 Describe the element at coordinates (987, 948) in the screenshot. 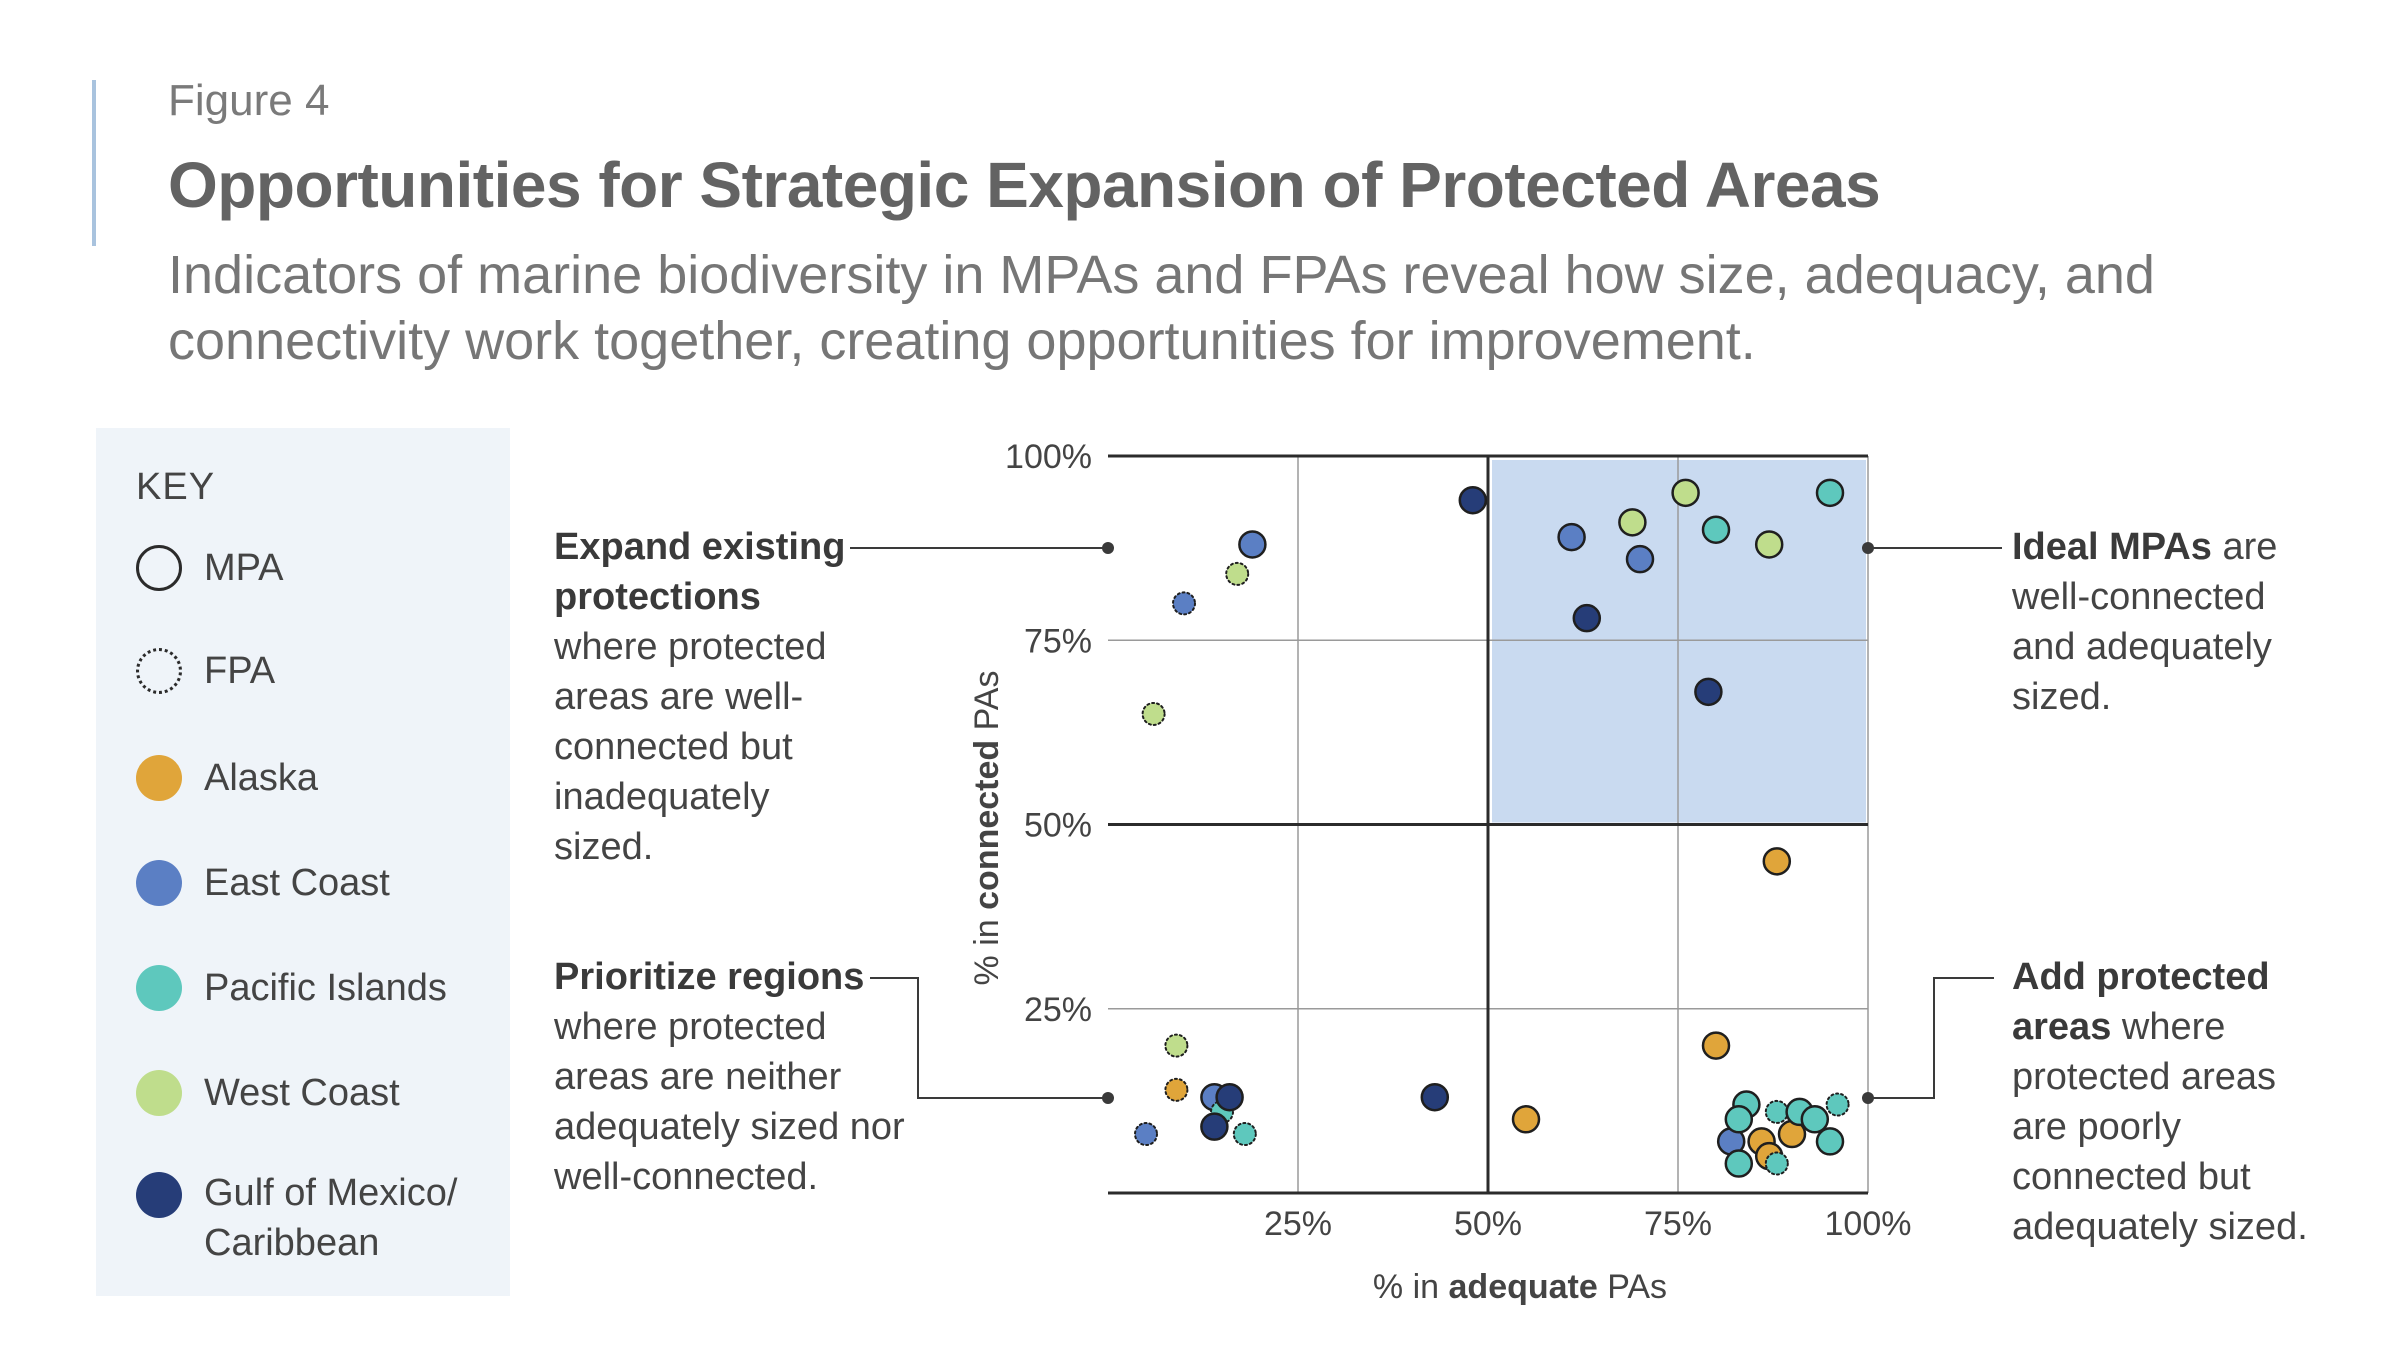

I see `y-axis-label-pre: % in` at that location.